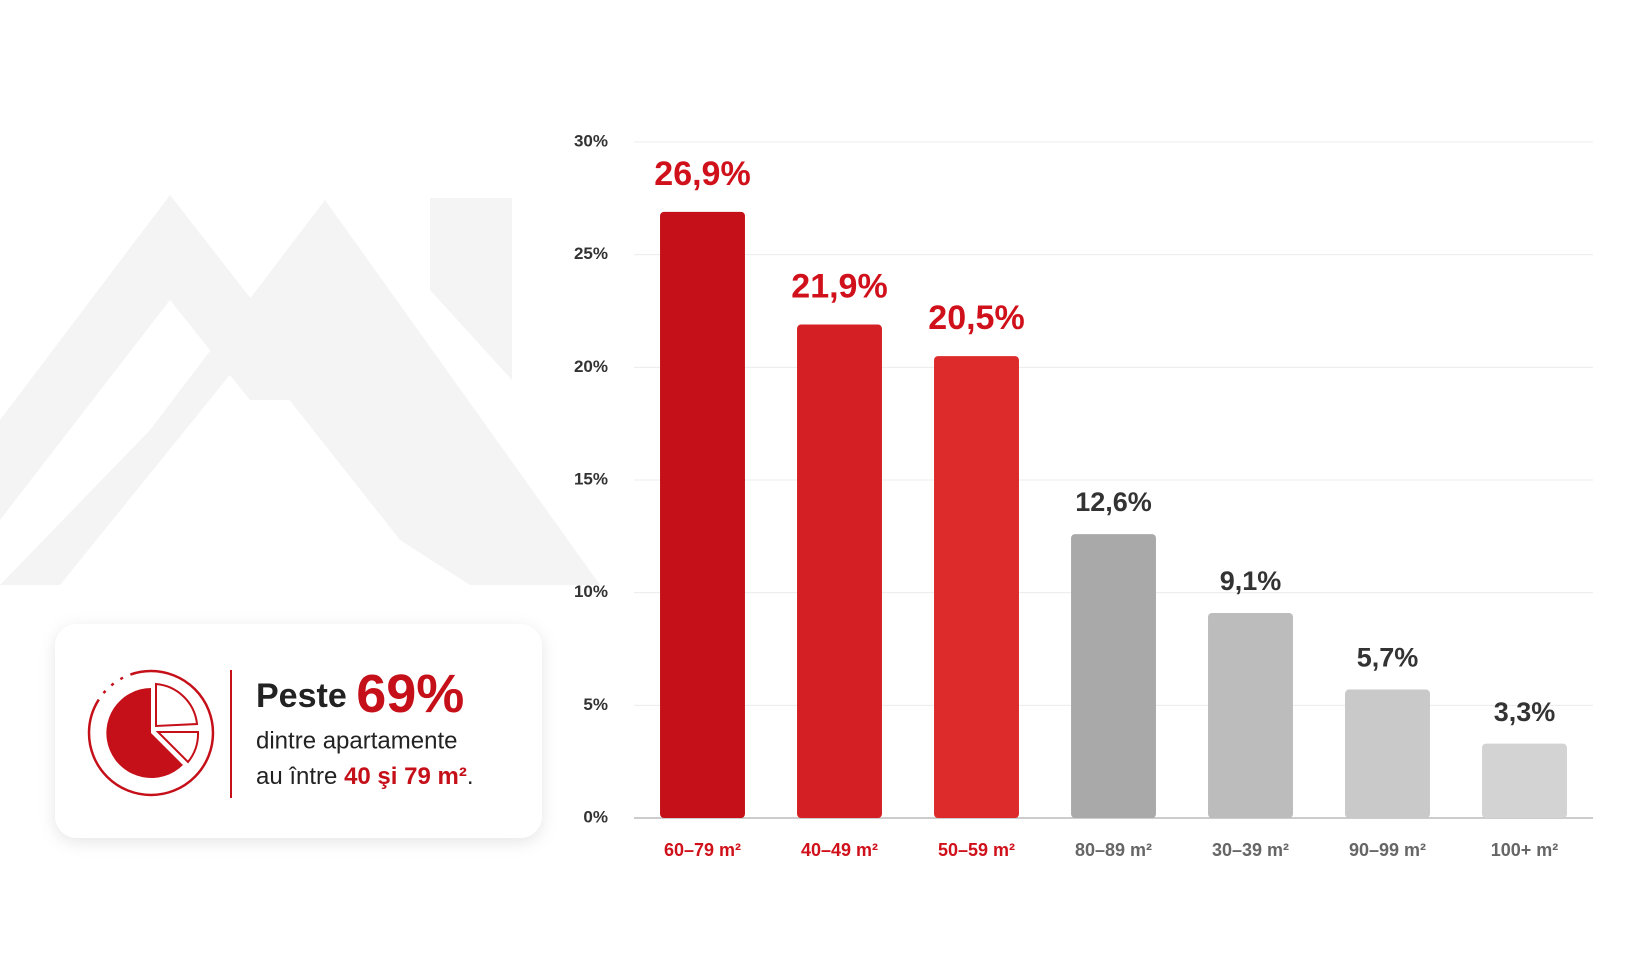 The image size is (1631, 964). What do you see at coordinates (1113, 502) in the screenshot?
I see `value-label: 12,6%` at bounding box center [1113, 502].